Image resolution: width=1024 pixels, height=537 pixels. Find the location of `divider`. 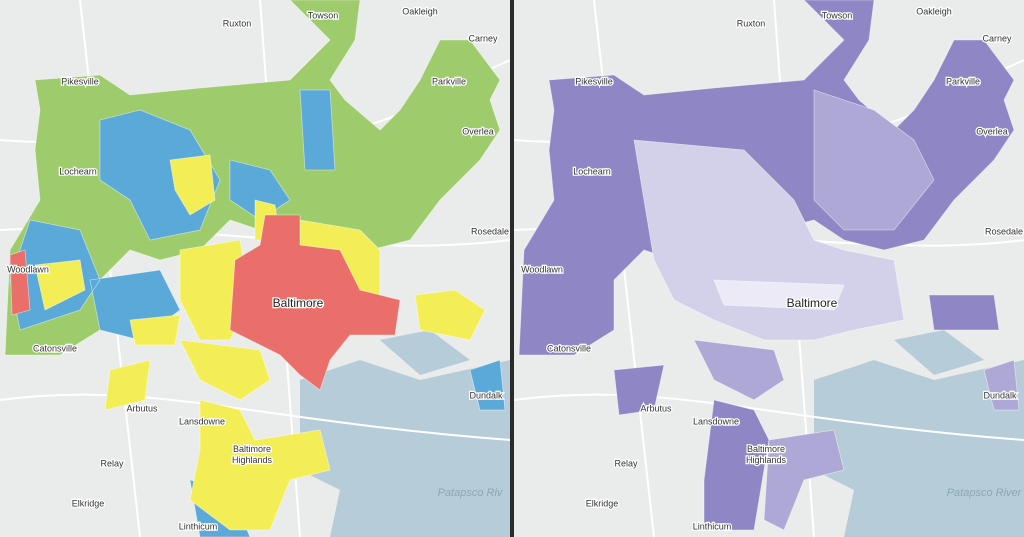

divider is located at coordinates (512, 268).